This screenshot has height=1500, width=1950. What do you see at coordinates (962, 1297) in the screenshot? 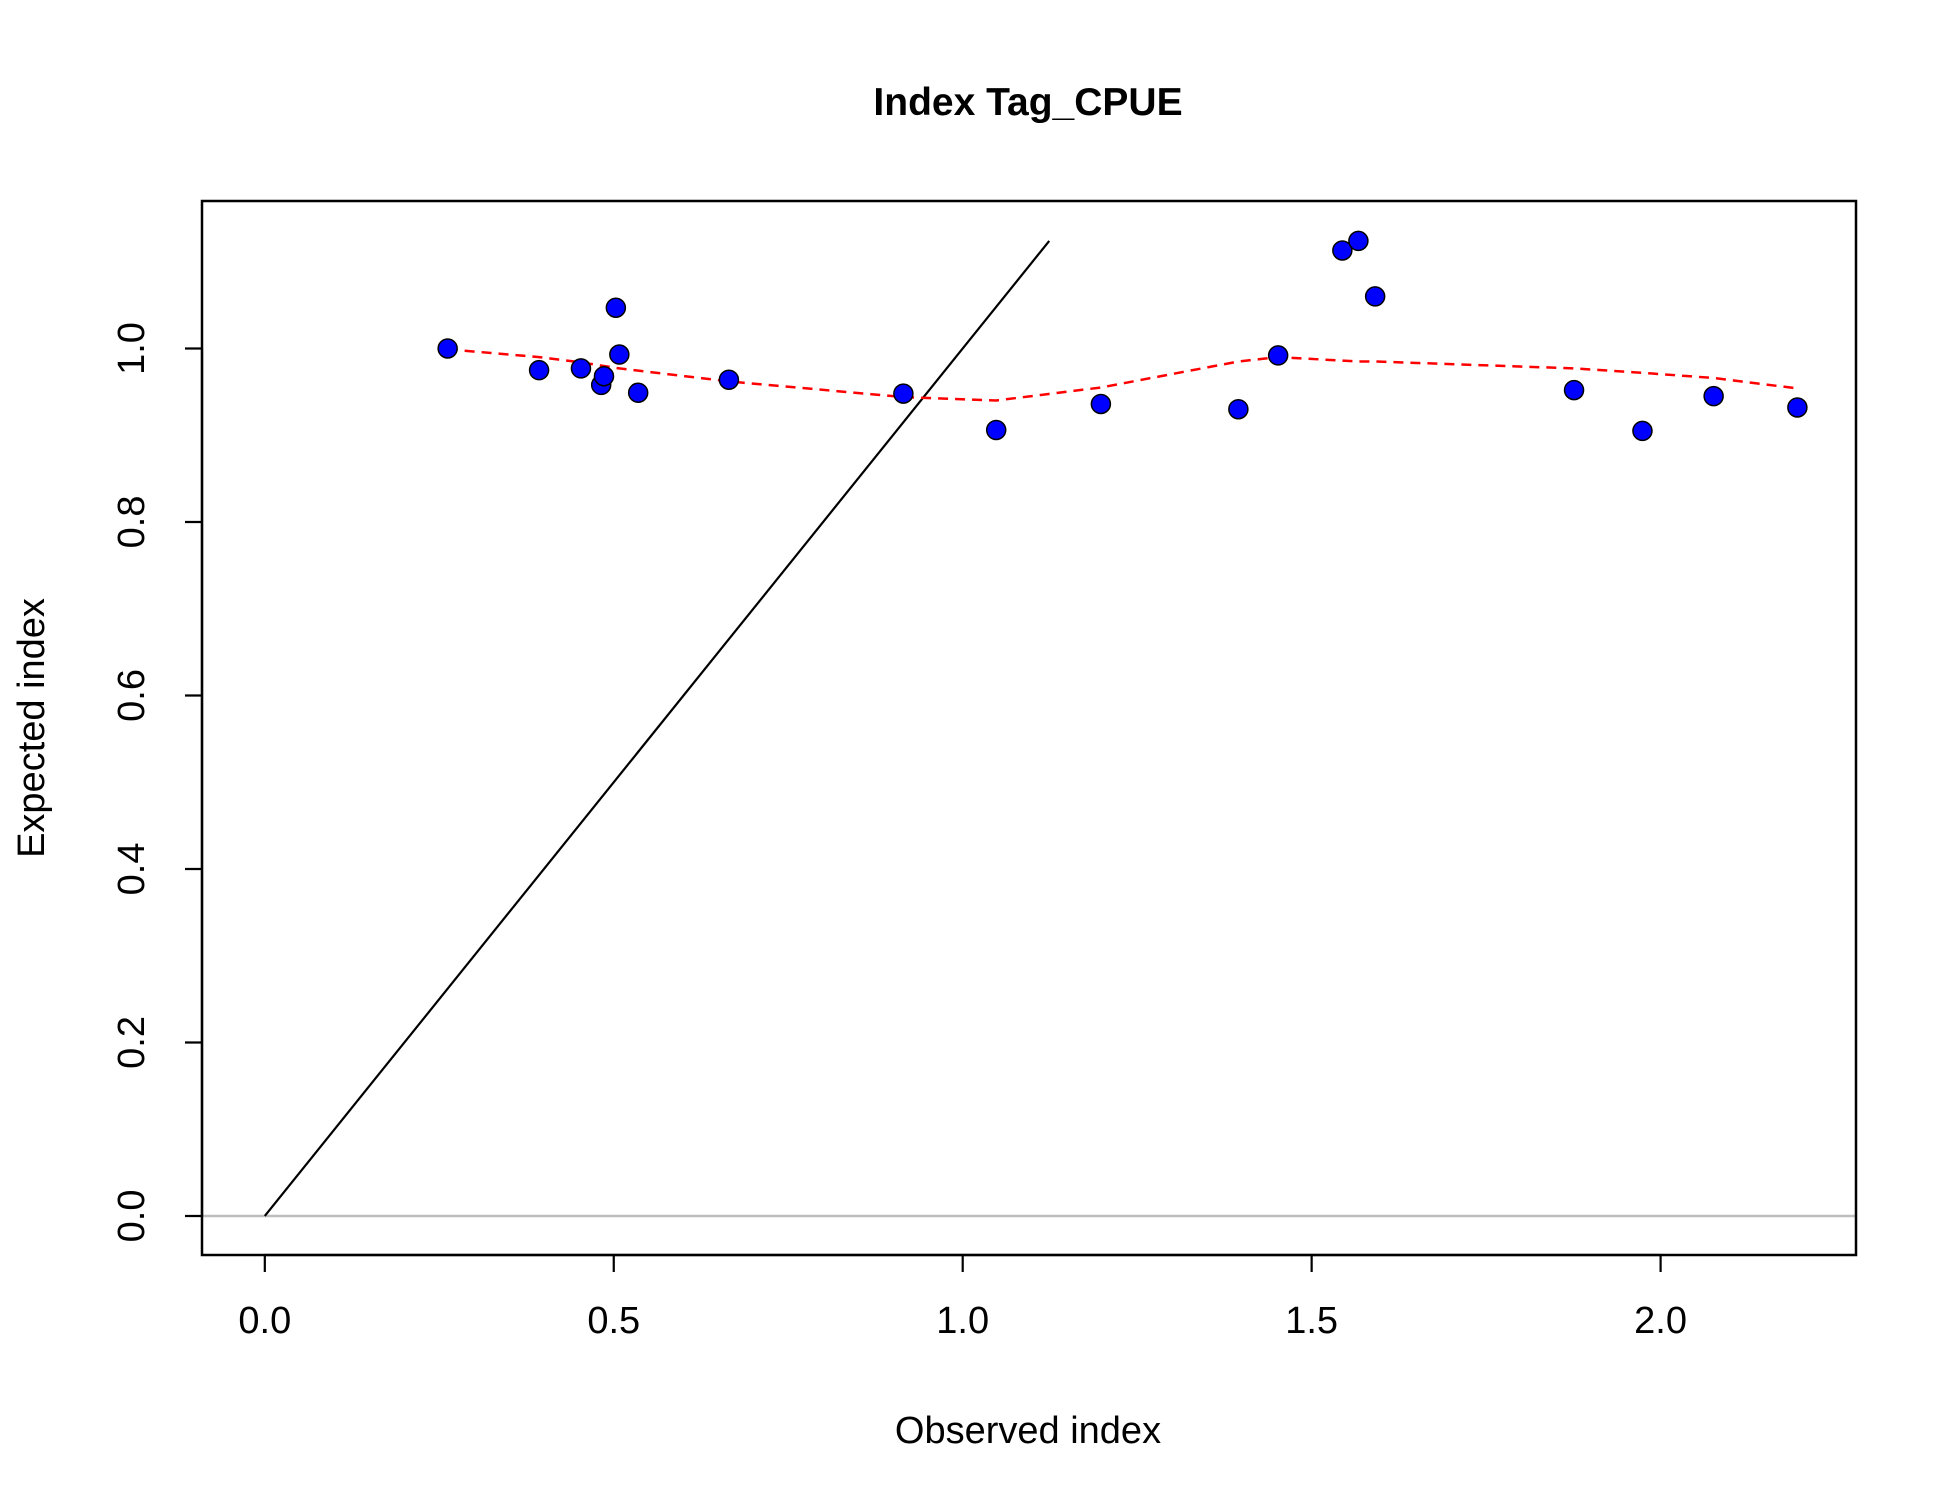
I see `x-axis: 0.0 0.5 1.0 1.5 2.0` at bounding box center [962, 1297].